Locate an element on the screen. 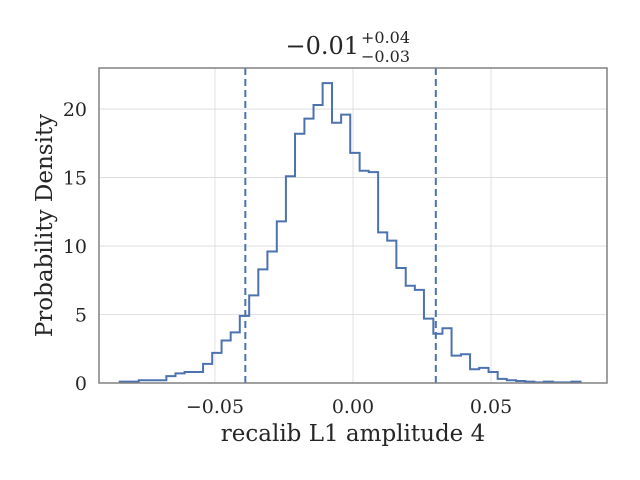 Image resolution: width=640 pixels, height=480 pixels. y-tick-label: 5 is located at coordinates (81, 316).